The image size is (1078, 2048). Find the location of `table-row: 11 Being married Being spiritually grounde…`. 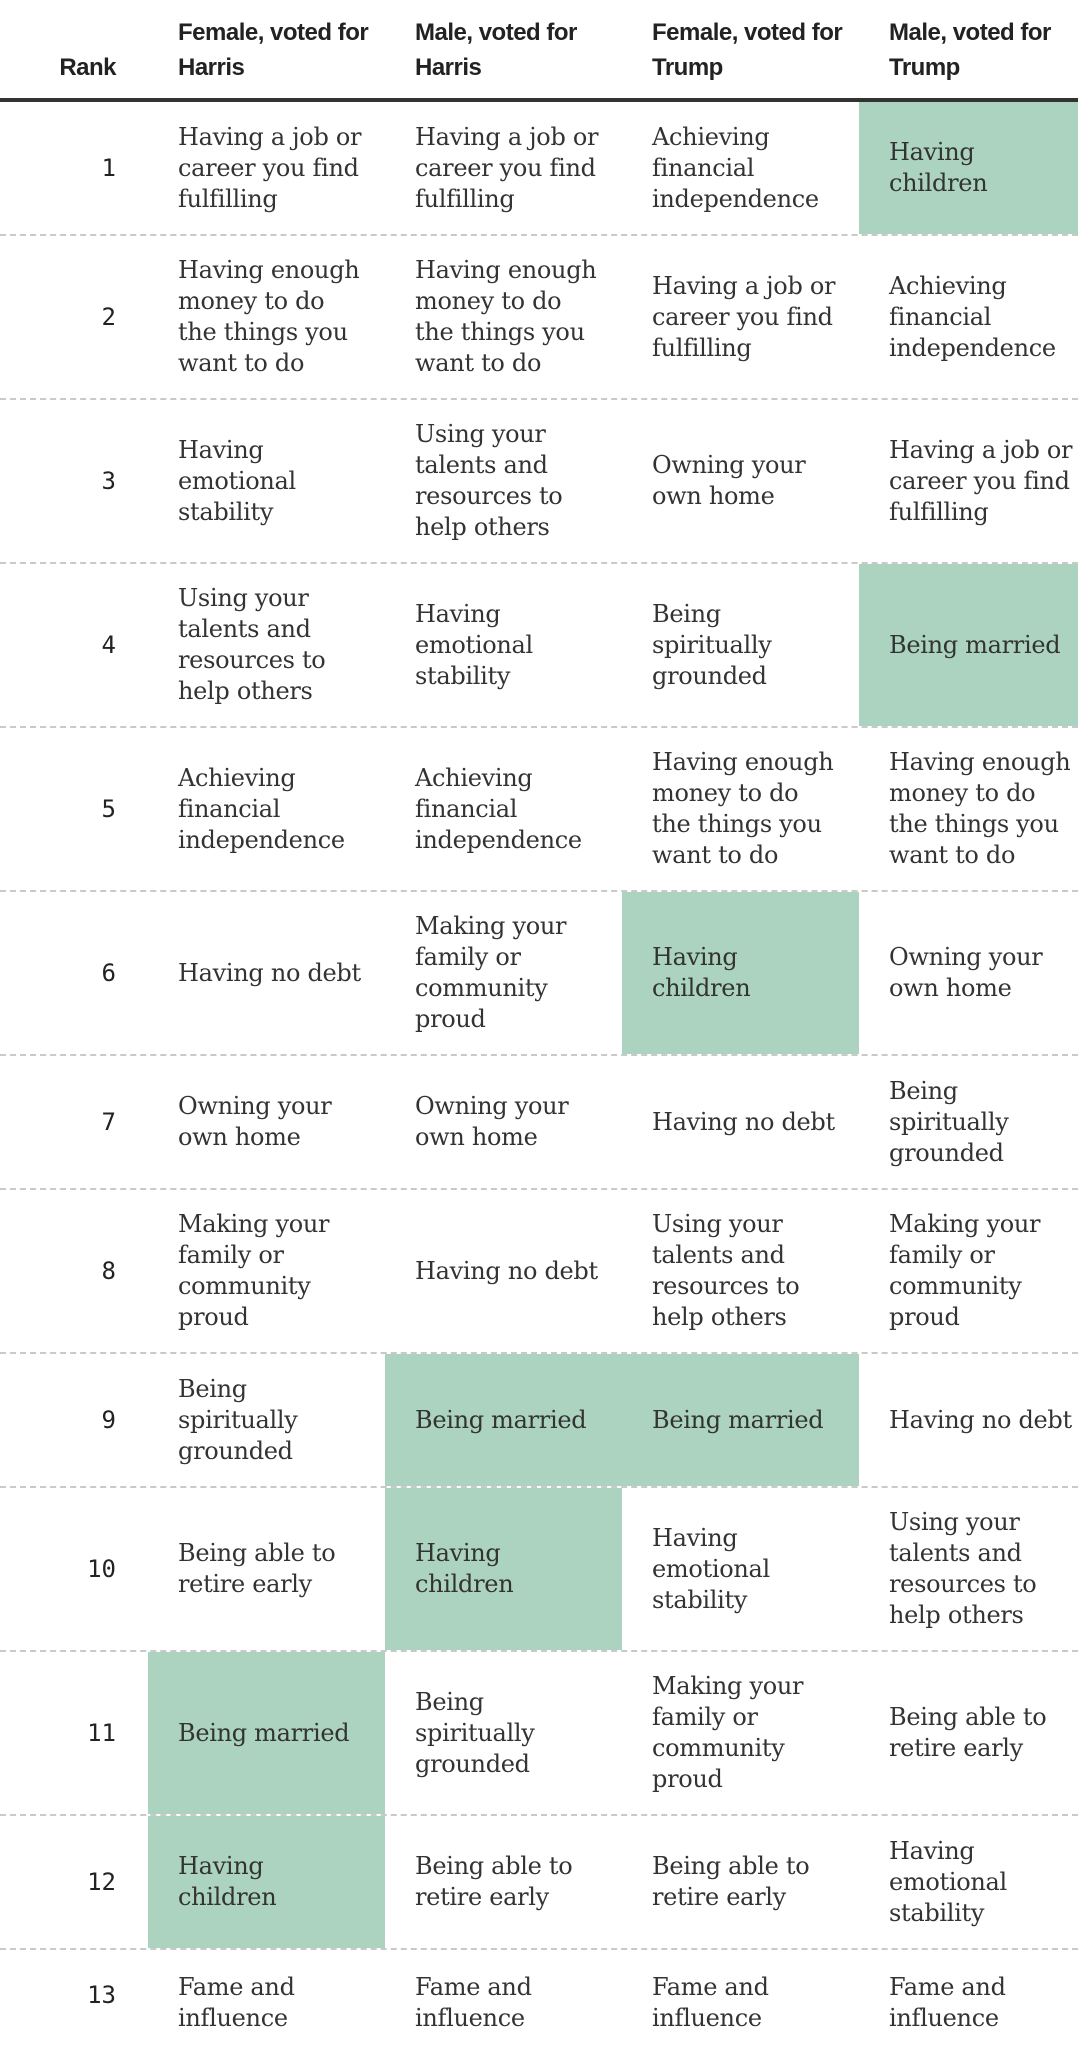

table-row: 11 Being married Being spiritually grounde… is located at coordinates (539, 1734).